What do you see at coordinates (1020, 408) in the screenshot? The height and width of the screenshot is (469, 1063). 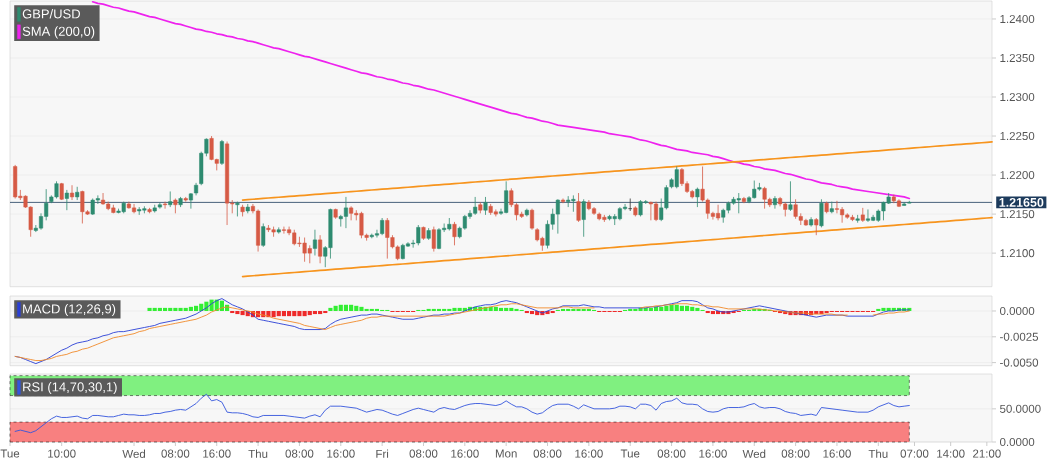 I see `y-tick-label: 50.0000` at bounding box center [1020, 408].